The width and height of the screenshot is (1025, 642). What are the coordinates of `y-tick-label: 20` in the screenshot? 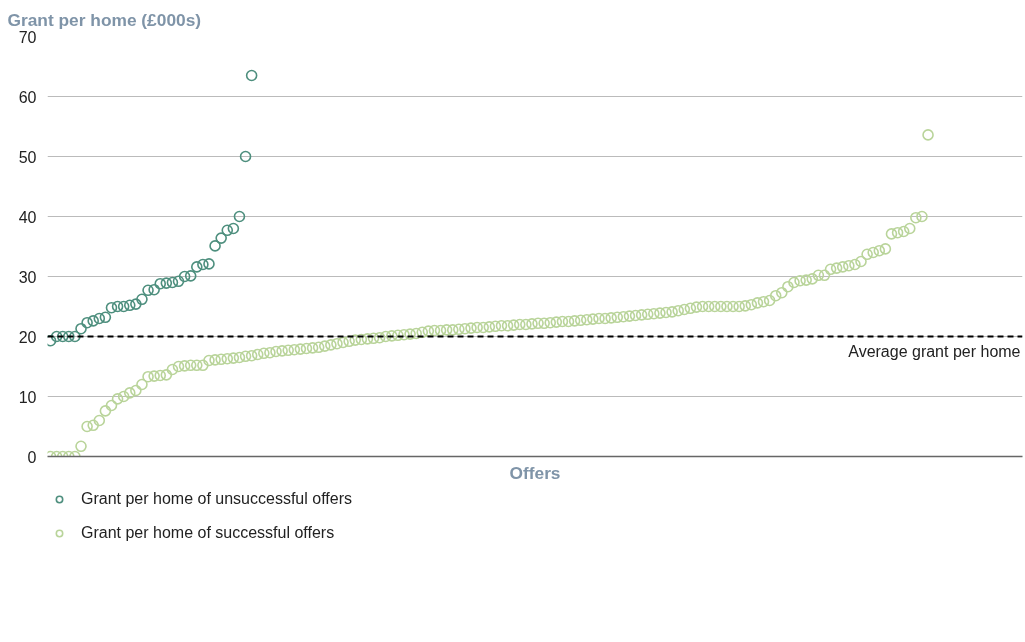 It's located at (27, 337).